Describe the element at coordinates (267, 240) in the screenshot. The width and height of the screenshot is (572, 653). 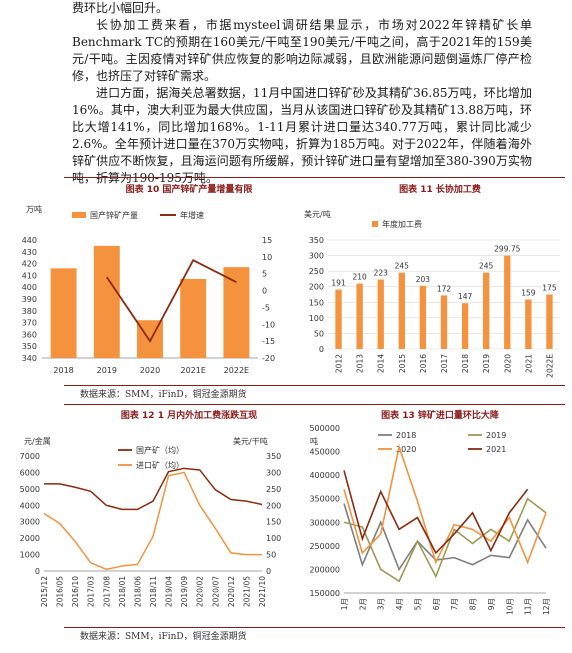
I see `y2-tick-label: 15` at that location.